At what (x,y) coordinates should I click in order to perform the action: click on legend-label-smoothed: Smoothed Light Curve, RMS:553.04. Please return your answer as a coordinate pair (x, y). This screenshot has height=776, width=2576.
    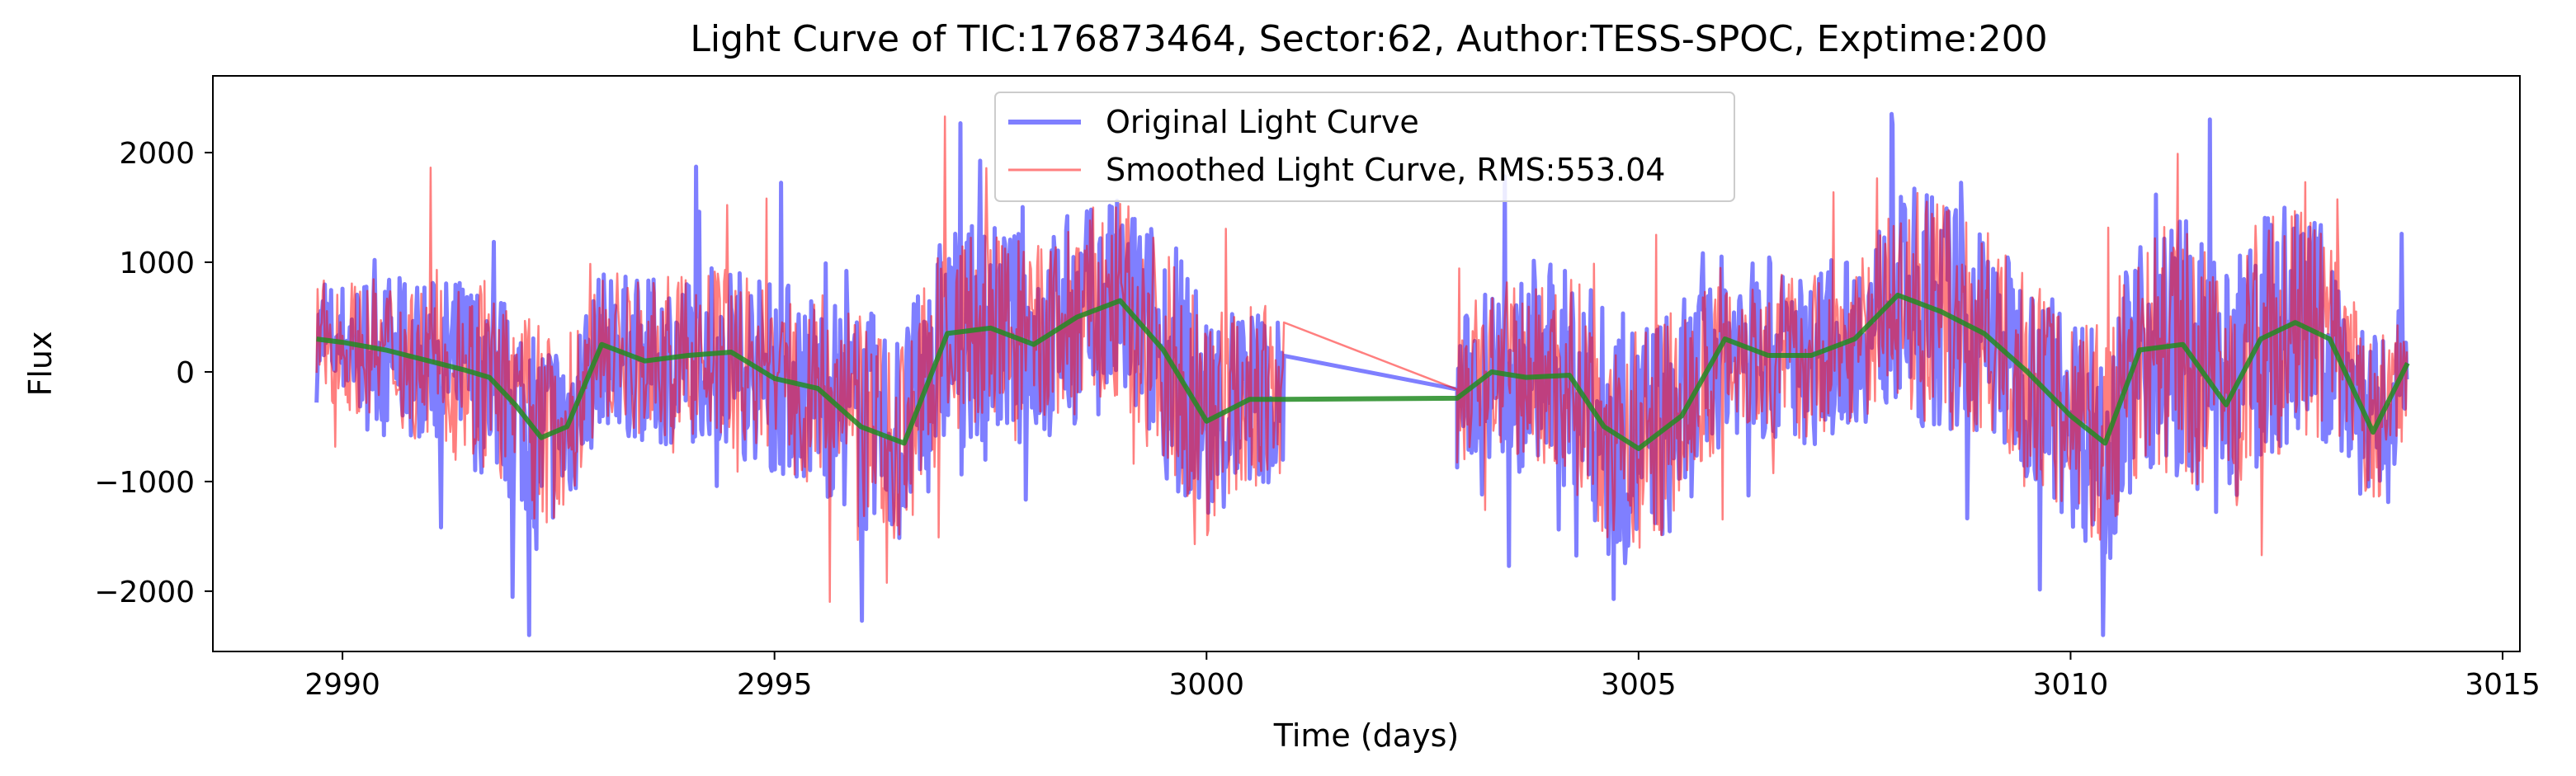
    Looking at the image, I should click on (1385, 170).